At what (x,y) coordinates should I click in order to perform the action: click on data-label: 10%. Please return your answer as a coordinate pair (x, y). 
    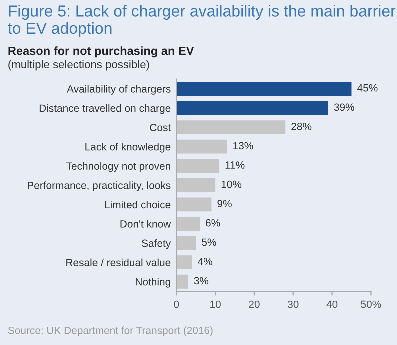
    Looking at the image, I should click on (232, 184).